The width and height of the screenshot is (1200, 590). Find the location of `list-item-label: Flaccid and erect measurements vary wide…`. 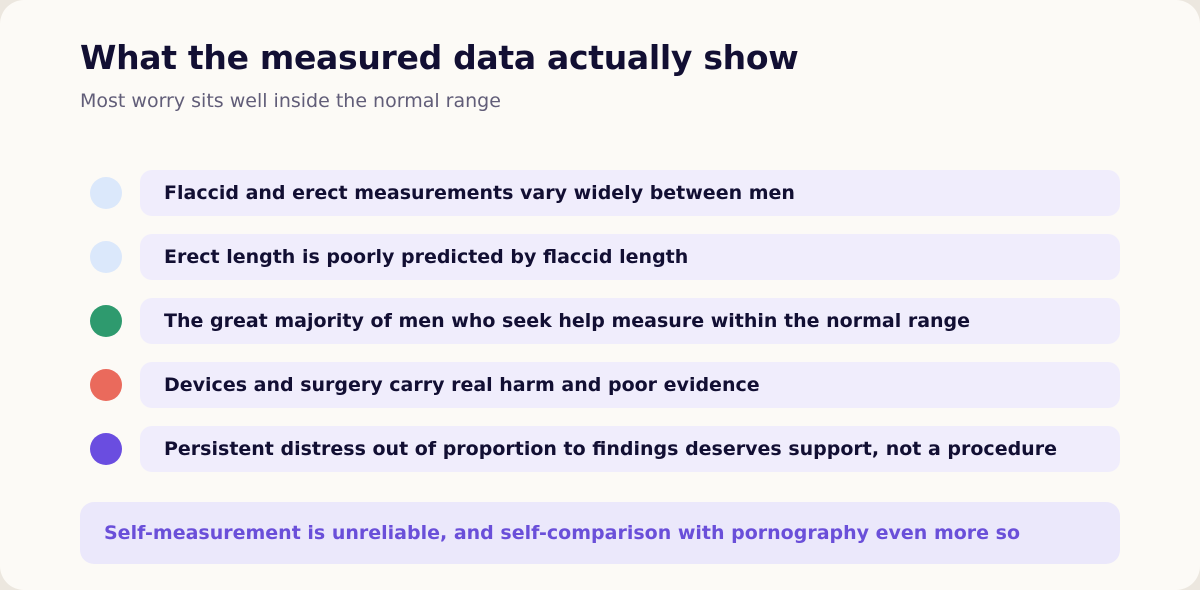

list-item-label: Flaccid and erect measurements vary wide… is located at coordinates (479, 193).